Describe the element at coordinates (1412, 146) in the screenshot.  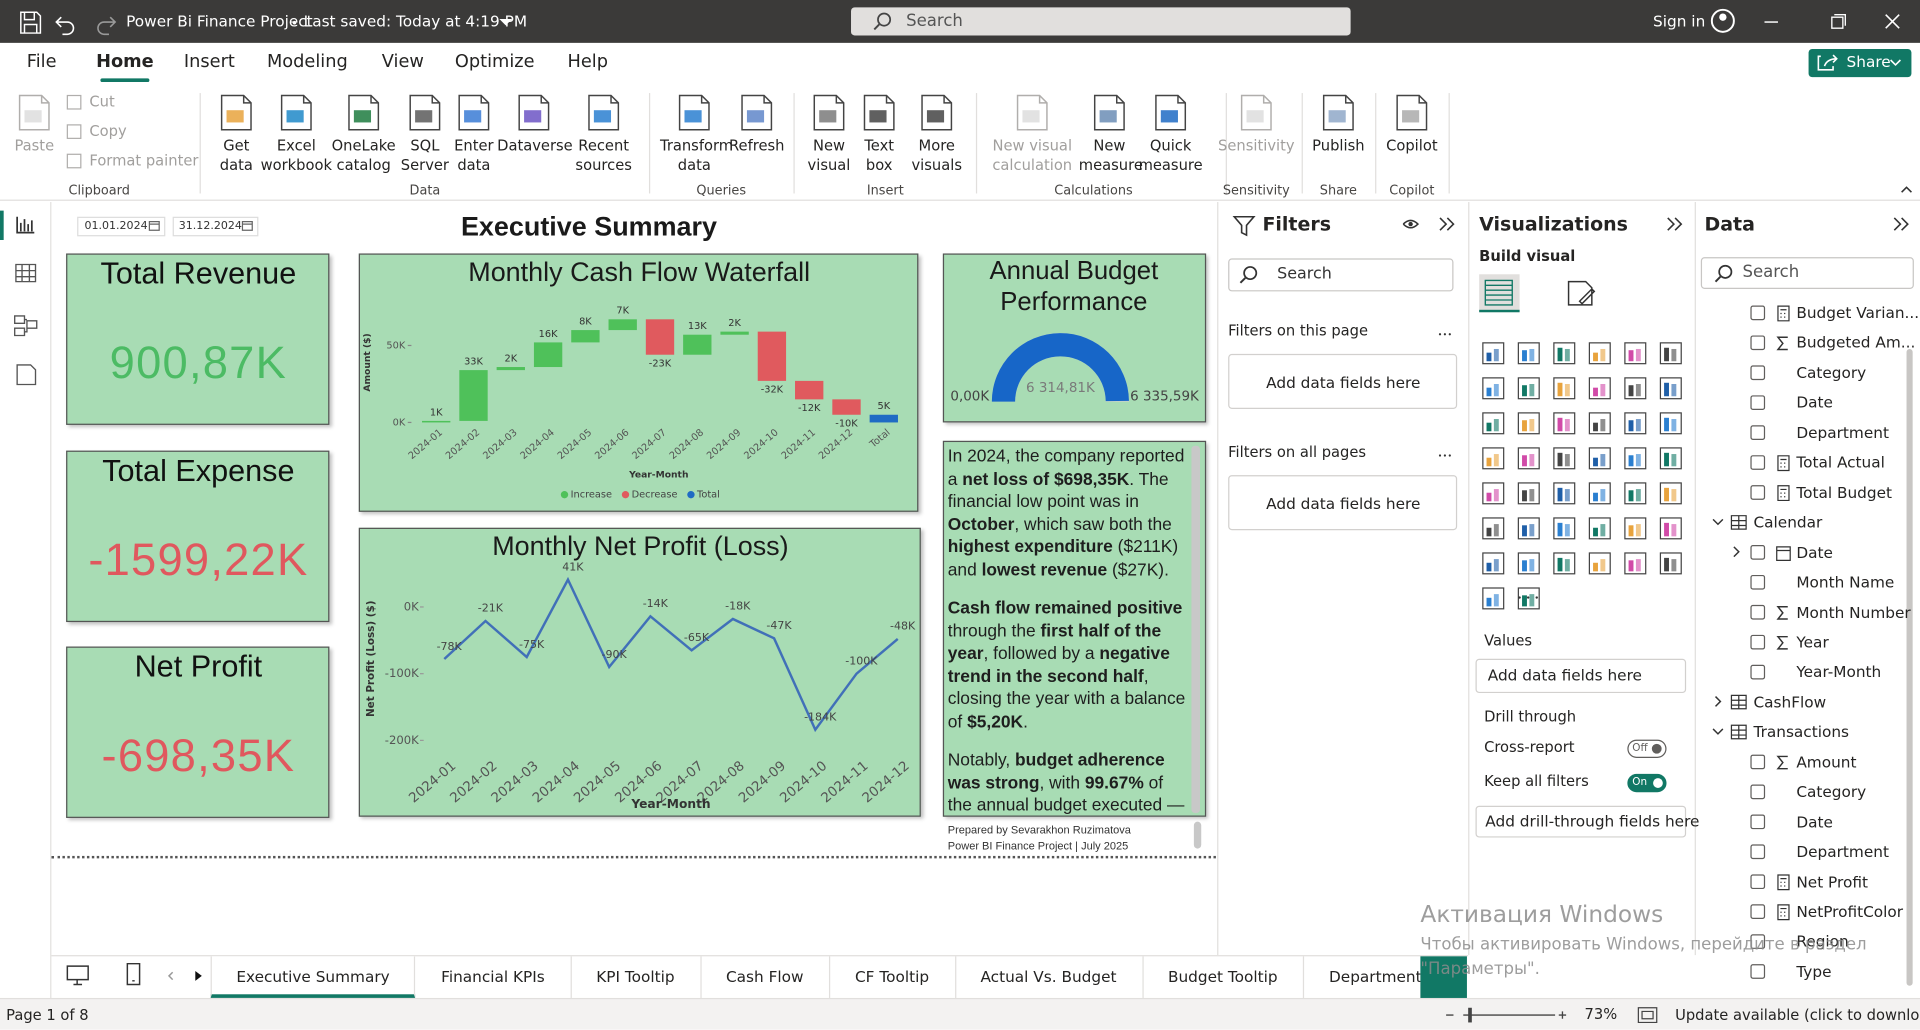
I see `ribbon-button: Copilot` at that location.